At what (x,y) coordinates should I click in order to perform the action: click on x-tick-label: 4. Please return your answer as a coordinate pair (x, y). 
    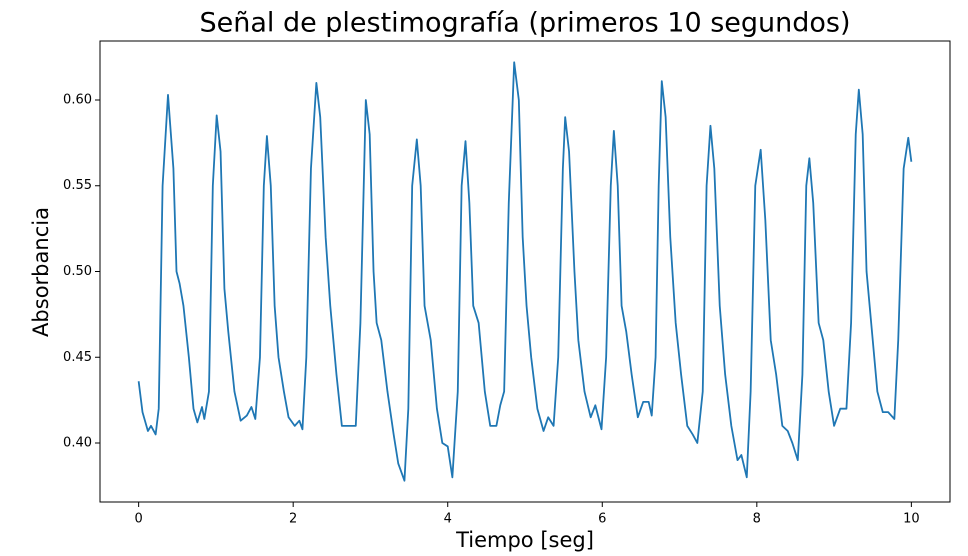
    Looking at the image, I should click on (448, 519).